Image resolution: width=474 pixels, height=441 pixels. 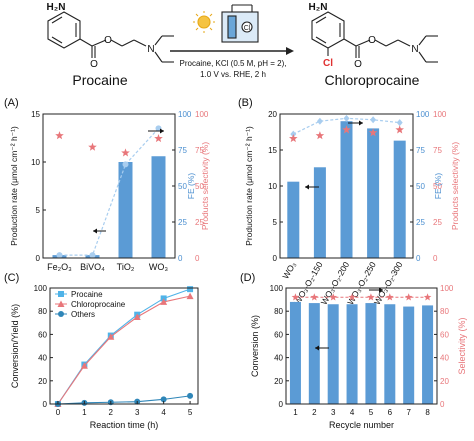 I want to click on sun-icon, so click(x=204, y=22).